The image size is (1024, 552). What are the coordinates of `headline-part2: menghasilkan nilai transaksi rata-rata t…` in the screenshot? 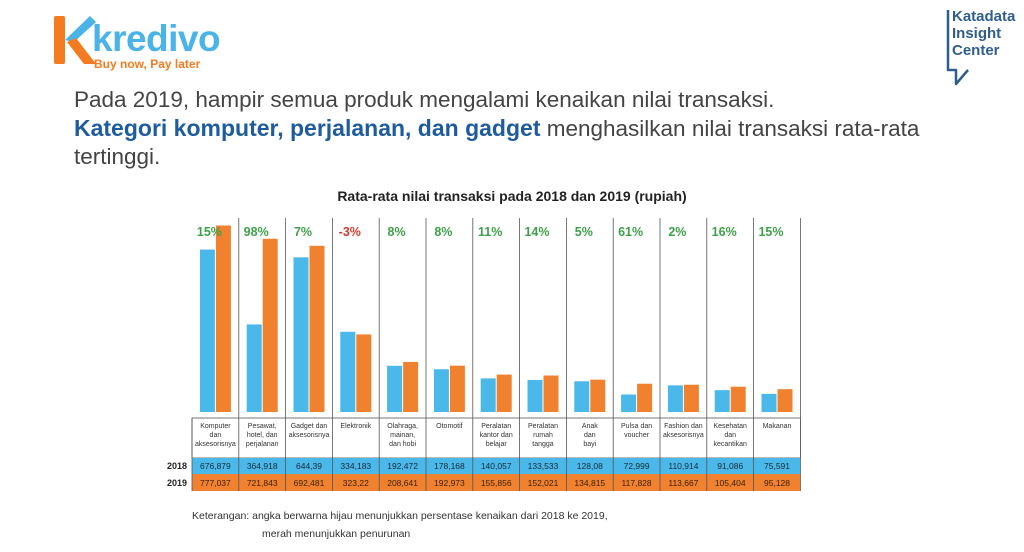 It's located at (497, 142).